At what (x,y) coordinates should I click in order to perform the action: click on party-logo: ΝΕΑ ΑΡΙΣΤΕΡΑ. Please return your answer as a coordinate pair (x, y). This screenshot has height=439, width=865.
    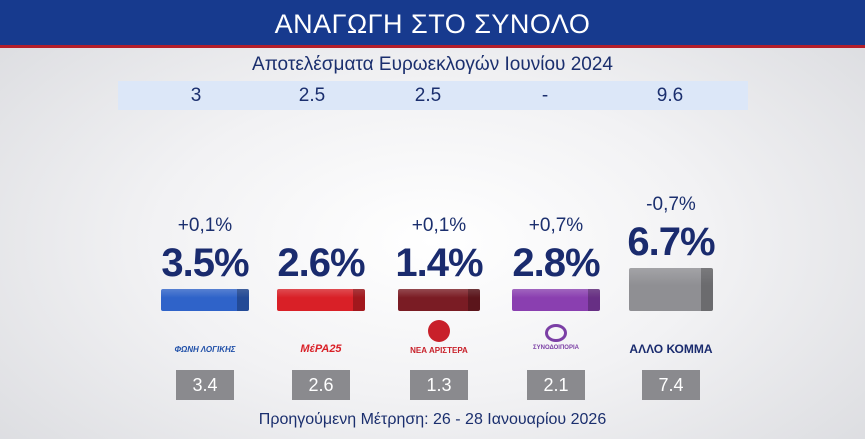
    Looking at the image, I should click on (439, 341).